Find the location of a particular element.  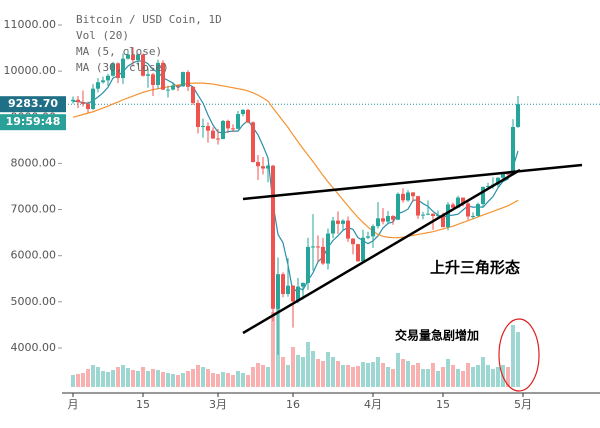

chart-title: Bitcoin / USD Coin, 1D is located at coordinates (149, 19).